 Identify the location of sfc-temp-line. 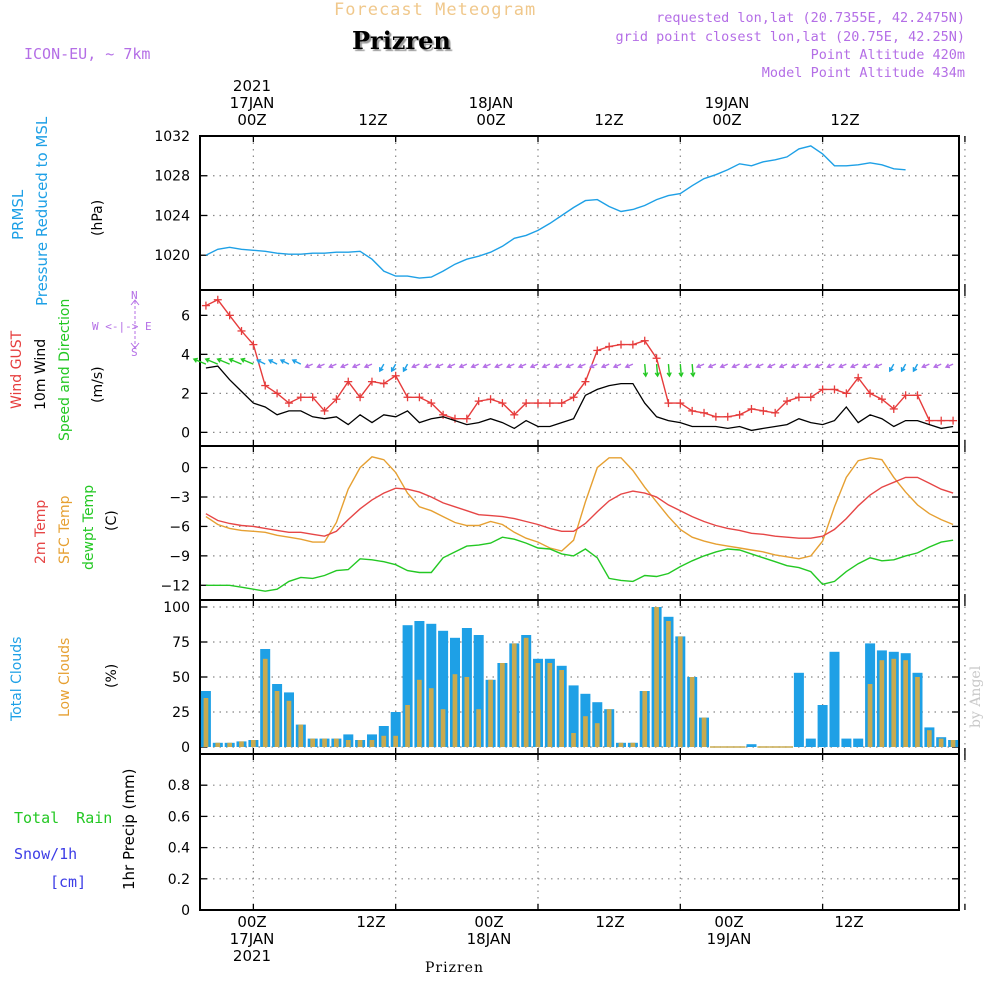
(579, 508).